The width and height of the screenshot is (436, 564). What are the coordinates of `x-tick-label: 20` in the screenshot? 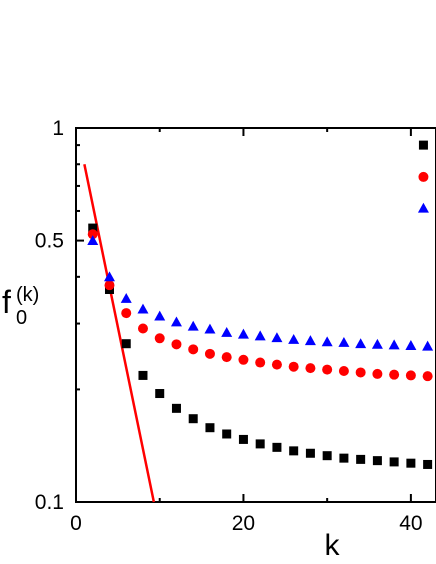 It's located at (243, 523).